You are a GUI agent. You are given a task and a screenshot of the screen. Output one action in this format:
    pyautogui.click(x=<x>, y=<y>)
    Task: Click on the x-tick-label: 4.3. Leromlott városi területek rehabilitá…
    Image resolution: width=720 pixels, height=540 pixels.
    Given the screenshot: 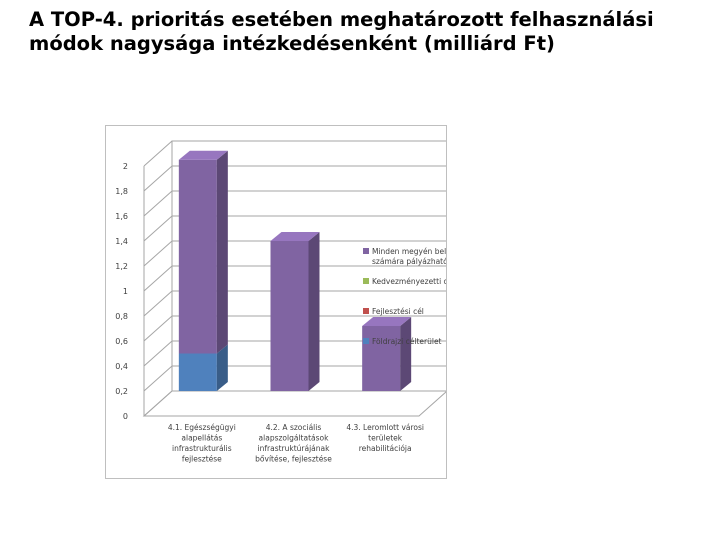 What is the action you would take?
    pyautogui.click(x=385, y=438)
    